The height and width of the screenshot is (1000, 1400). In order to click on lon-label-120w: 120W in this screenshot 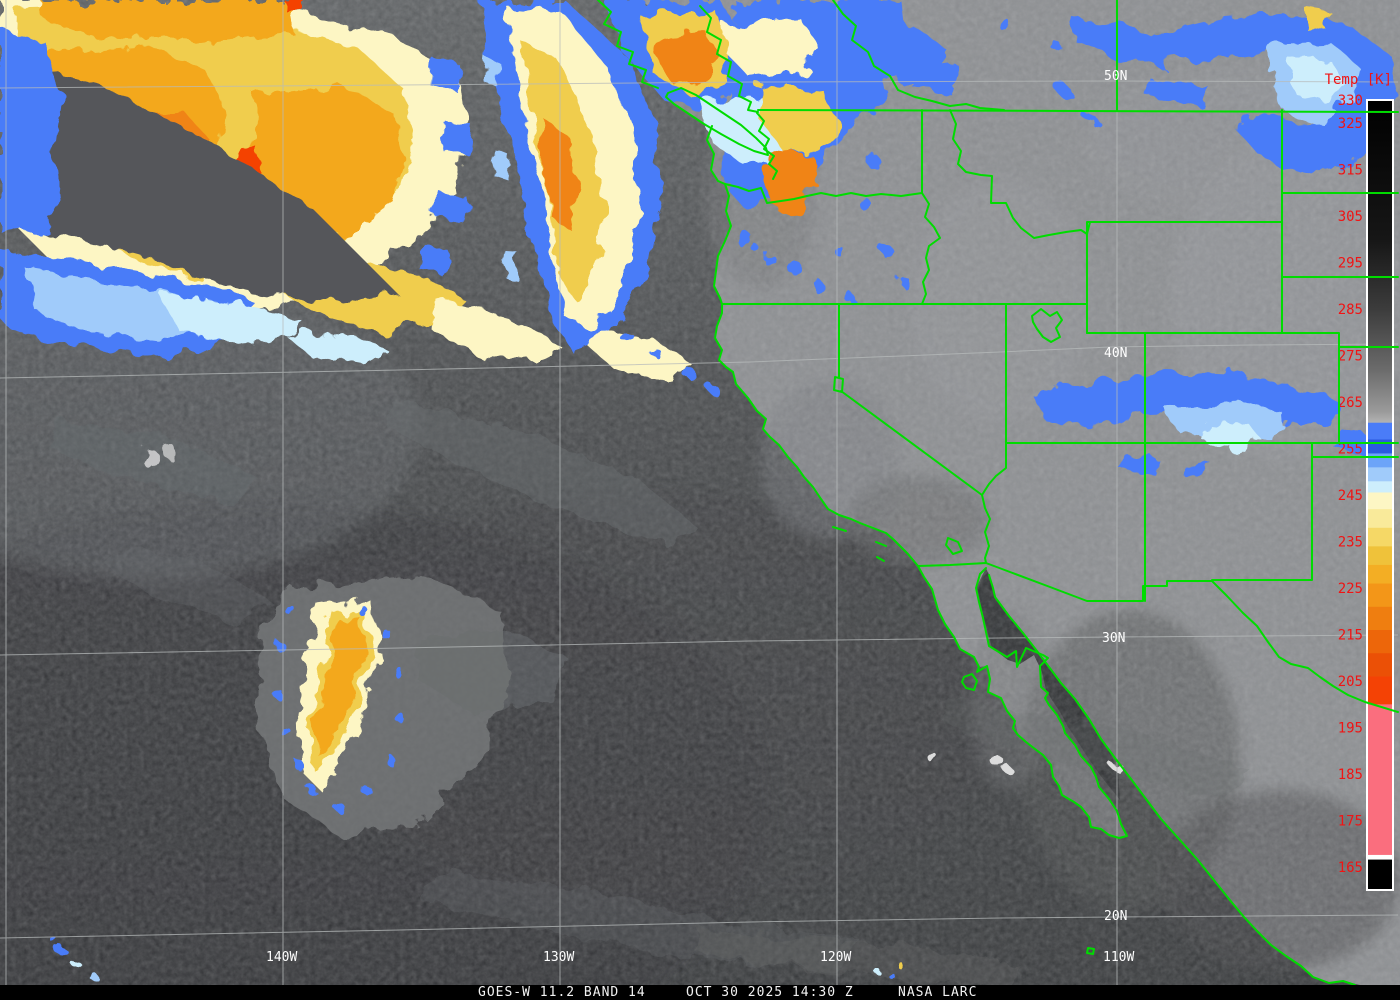, I will do `click(835, 957)`.